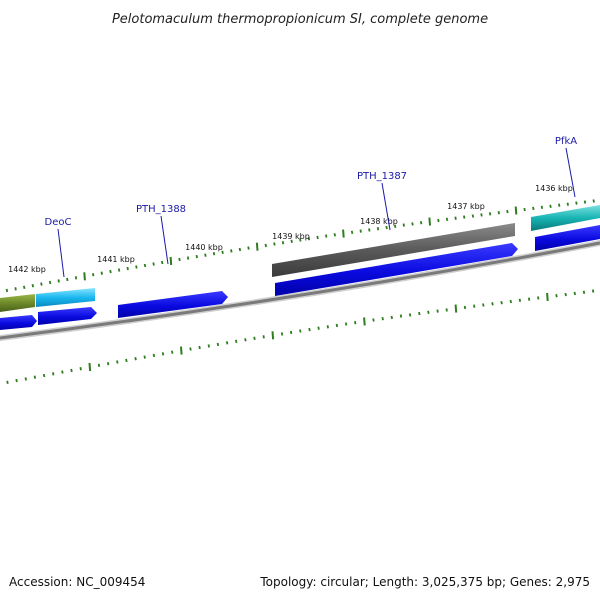 This screenshot has height=600, width=600. Describe the element at coordinates (164, 240) in the screenshot. I see `leader-line-pth1388` at that location.